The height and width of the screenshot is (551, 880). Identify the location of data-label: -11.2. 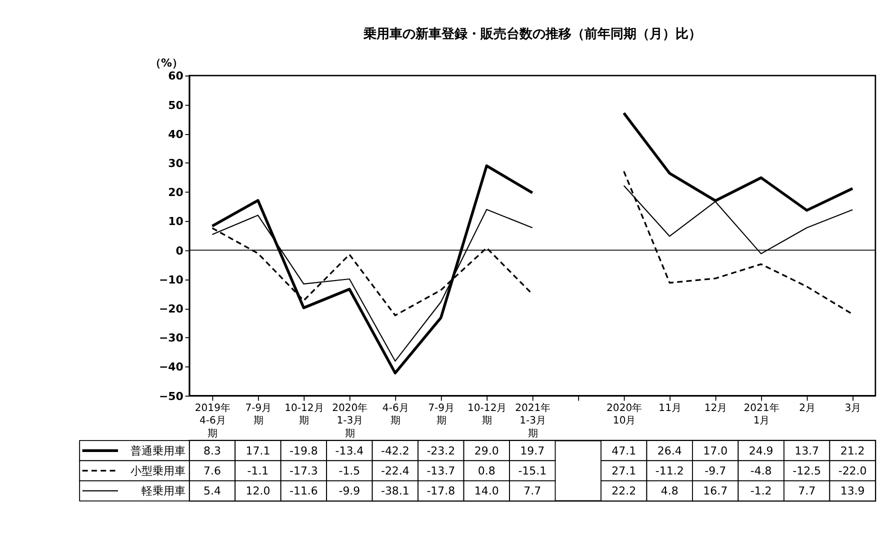
(669, 471).